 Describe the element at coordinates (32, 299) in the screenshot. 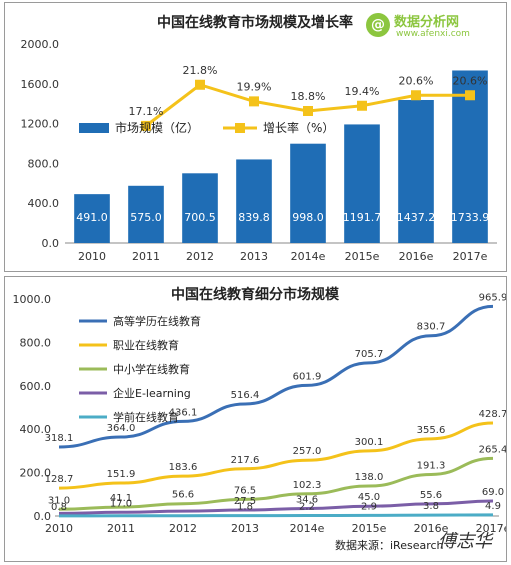

I see `y-tick-label: 1000.0` at that location.